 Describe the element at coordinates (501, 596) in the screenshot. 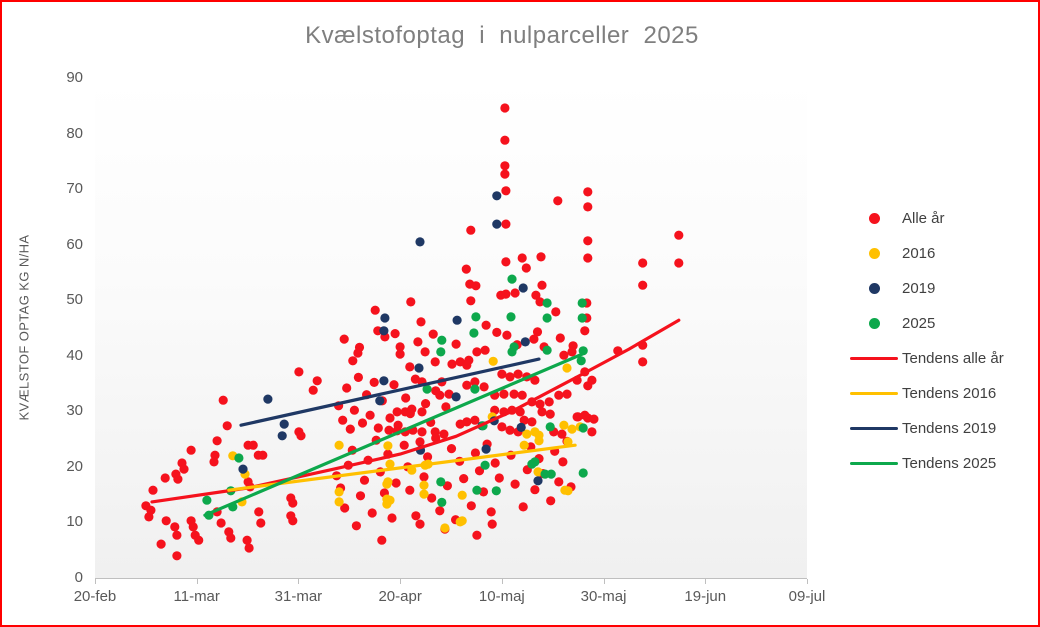

I see `x-tick-label: 10-maj` at that location.